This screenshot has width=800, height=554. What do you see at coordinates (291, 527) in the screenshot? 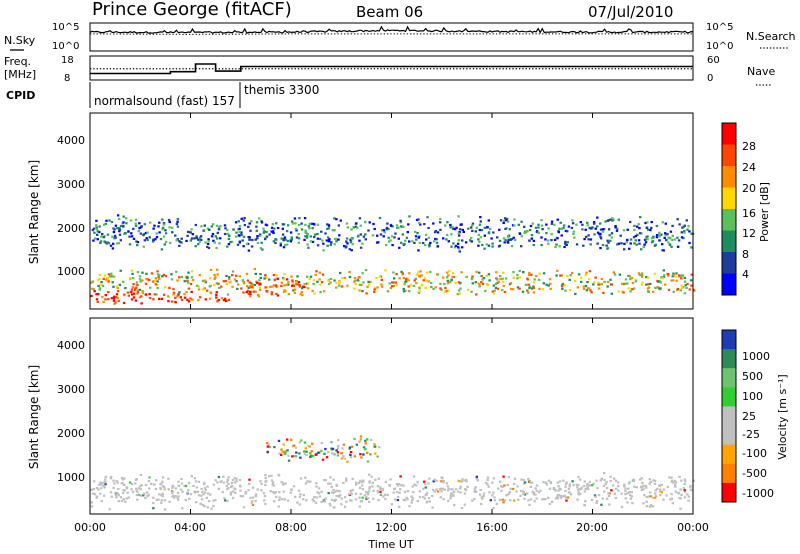
I see `x-tick-0800: 08:00` at bounding box center [291, 527].